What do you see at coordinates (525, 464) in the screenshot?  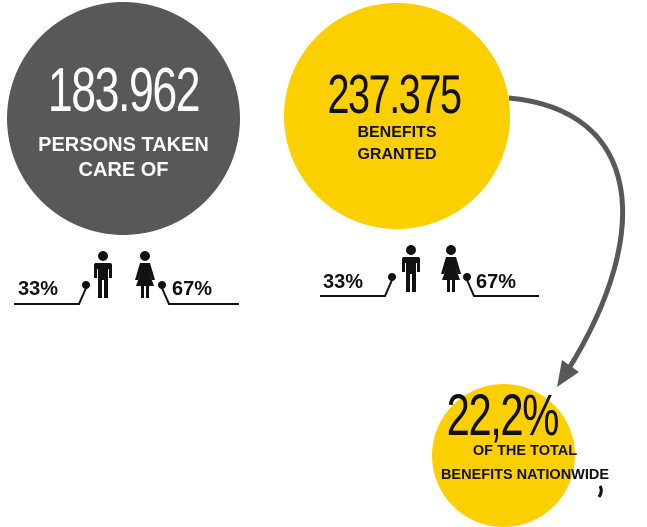 I see `total-label: OF THE TOTAL BENEFITS NATIONWIDE` at bounding box center [525, 464].